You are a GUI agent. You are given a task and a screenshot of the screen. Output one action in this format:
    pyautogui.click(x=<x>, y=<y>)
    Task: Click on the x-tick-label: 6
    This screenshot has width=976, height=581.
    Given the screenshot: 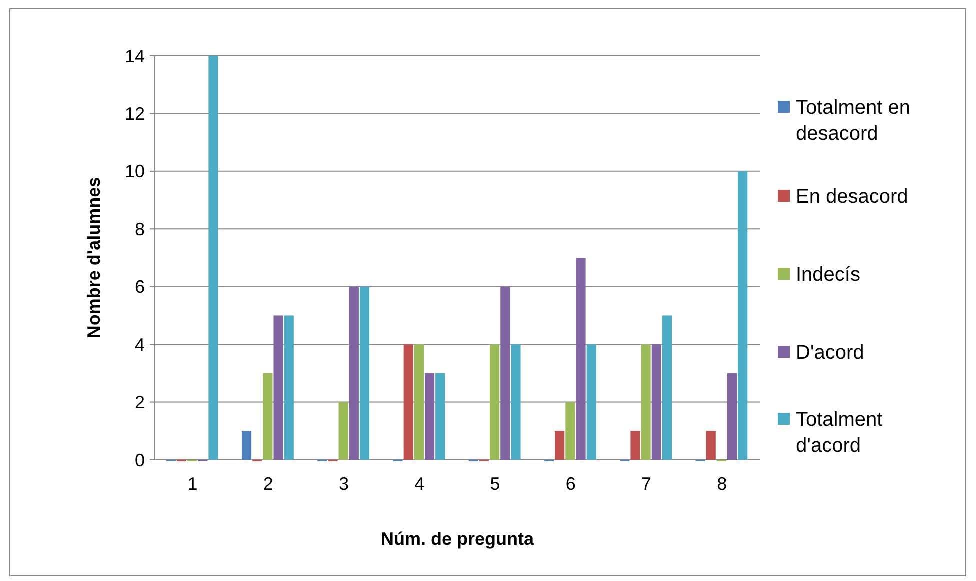 What is the action you would take?
    pyautogui.click(x=571, y=484)
    